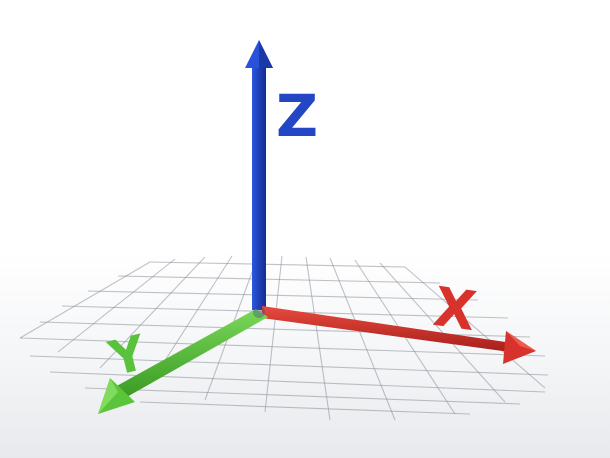  What do you see at coordinates (259, 175) in the screenshot?
I see `z-axis-arrow` at bounding box center [259, 175].